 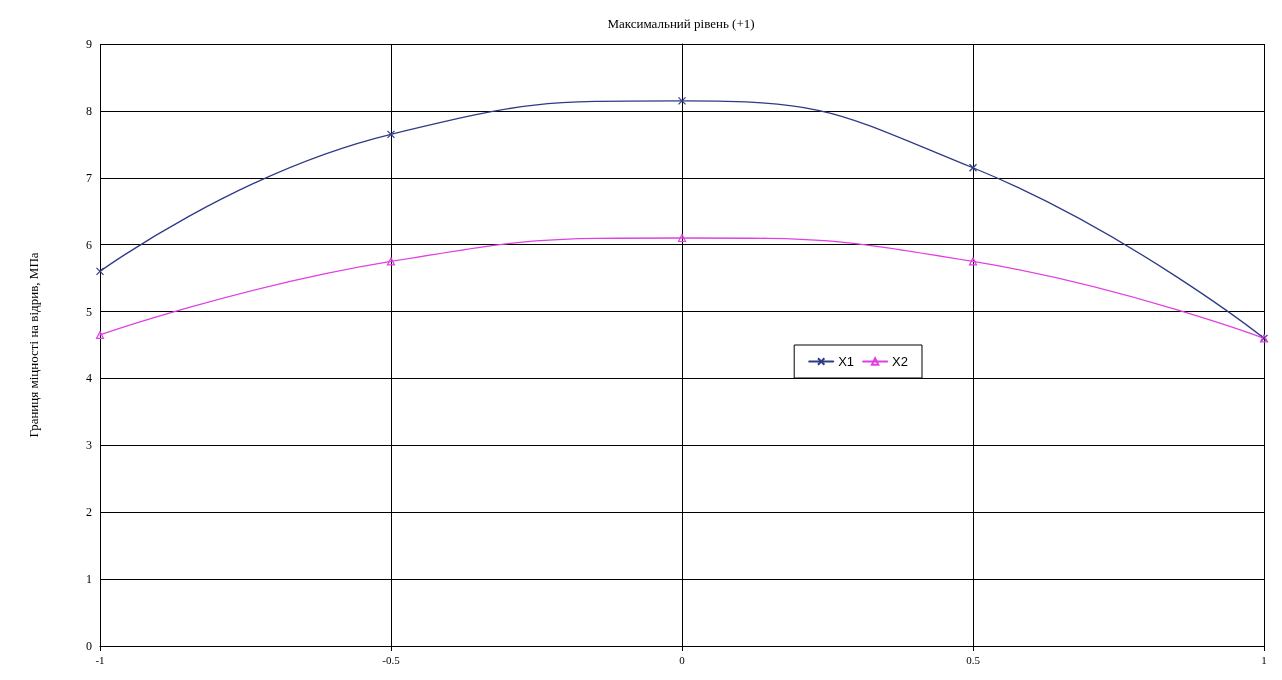 I want to click on chart-title: Максимальний рівень (+1), so click(x=681, y=23).